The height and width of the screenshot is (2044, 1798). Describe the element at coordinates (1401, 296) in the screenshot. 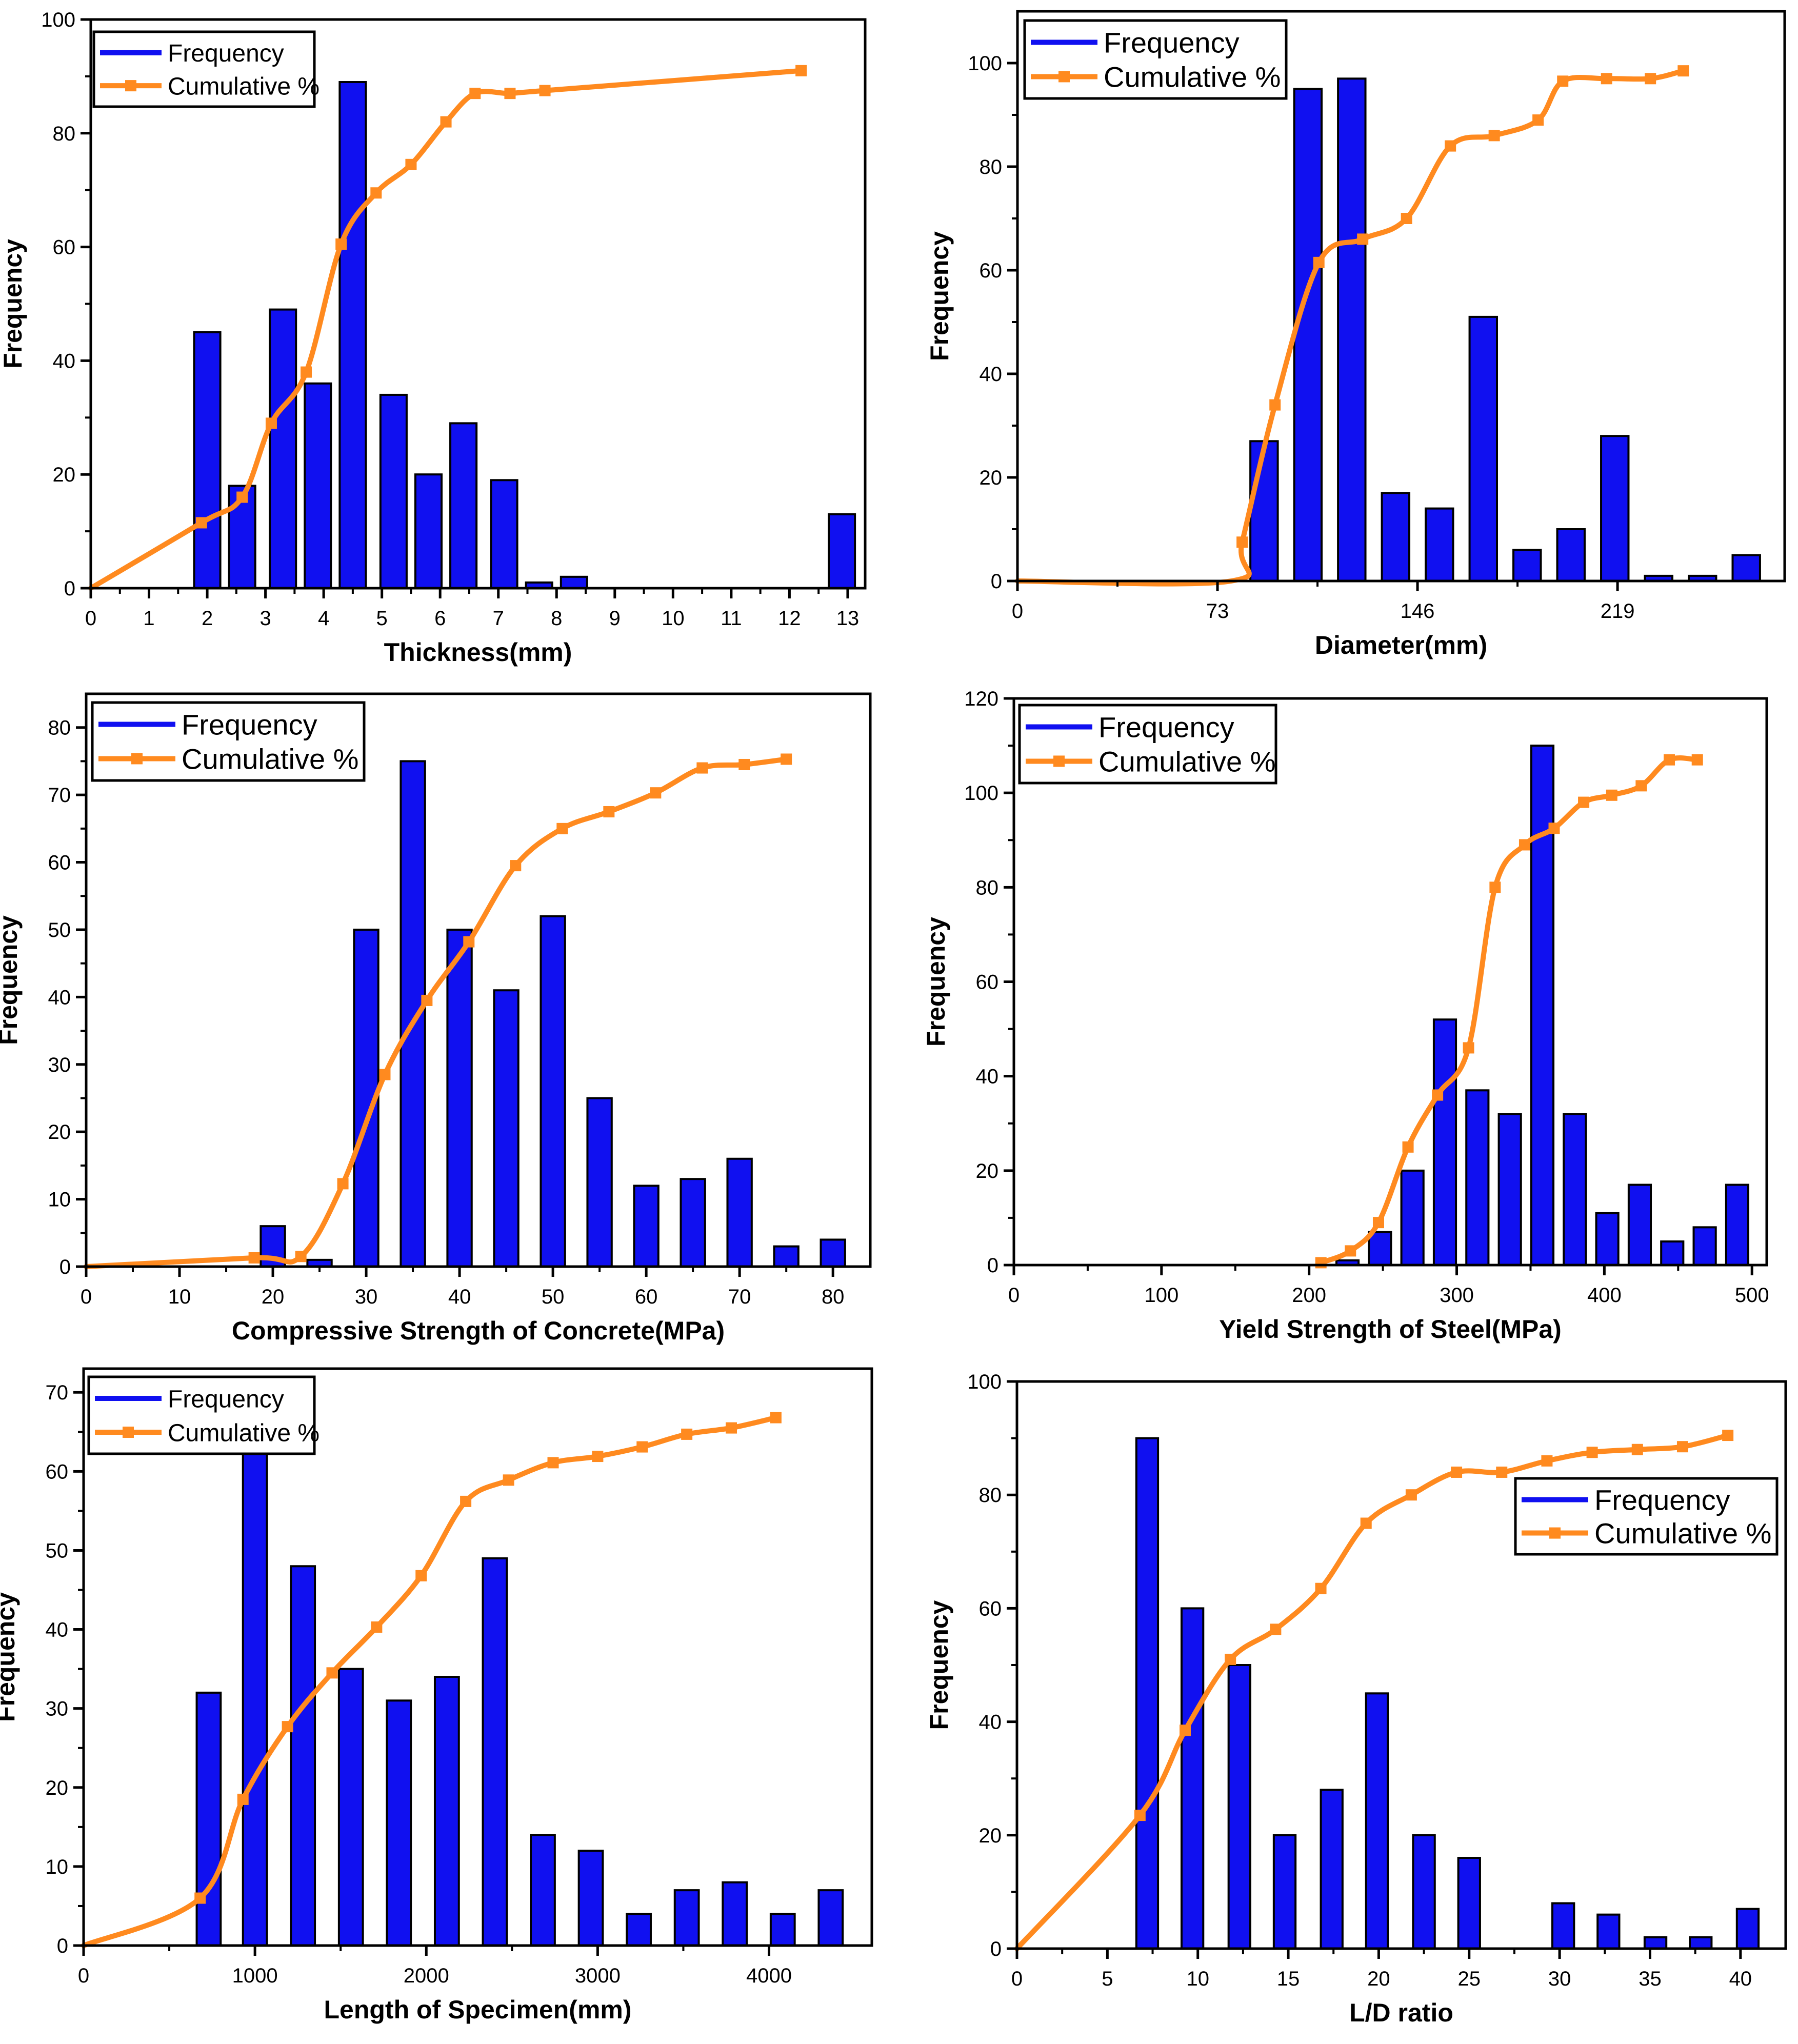

I see `plot-frame` at that location.